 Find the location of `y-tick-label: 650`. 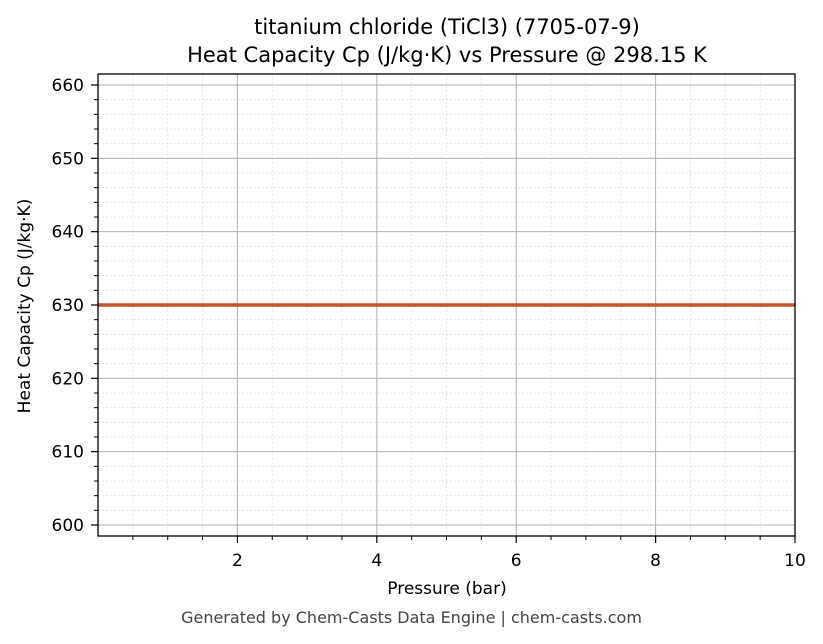

y-tick-label: 650 is located at coordinates (68, 159).